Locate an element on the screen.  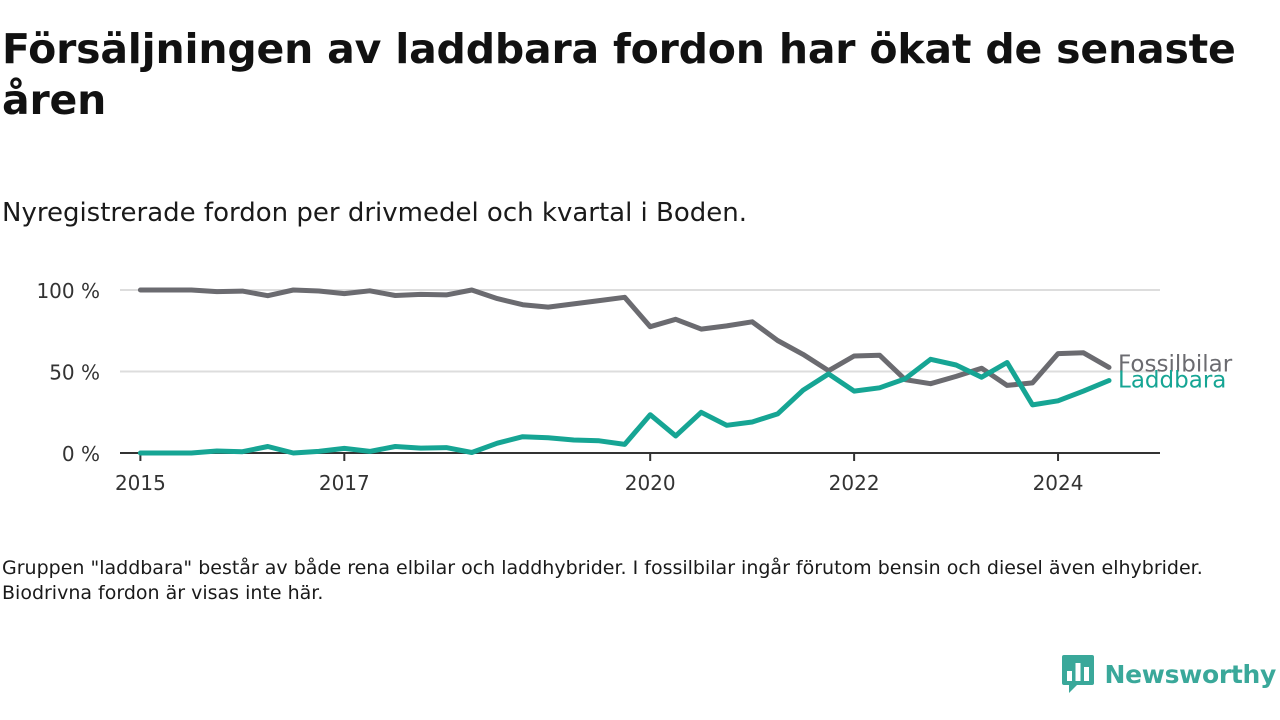
x-tick-label: 2024 is located at coordinates (1058, 483).